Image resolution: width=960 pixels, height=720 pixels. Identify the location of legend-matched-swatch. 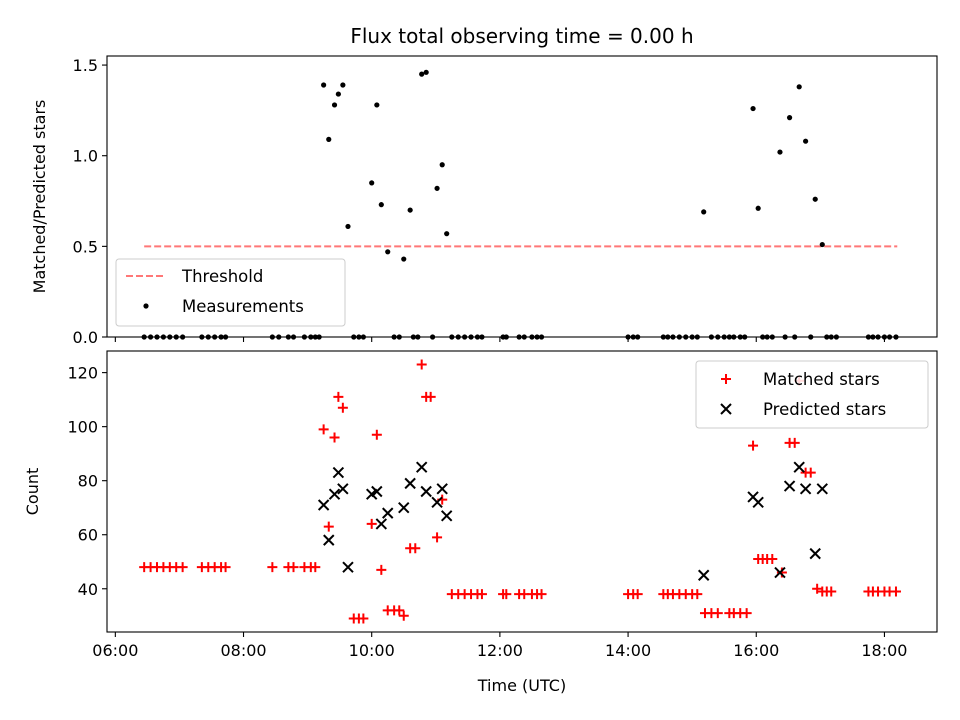
(726, 379).